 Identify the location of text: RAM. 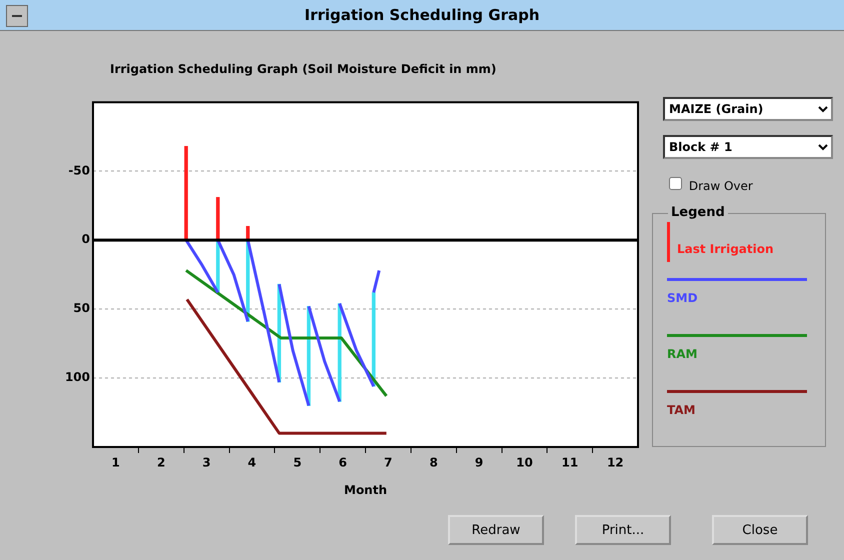
(682, 354).